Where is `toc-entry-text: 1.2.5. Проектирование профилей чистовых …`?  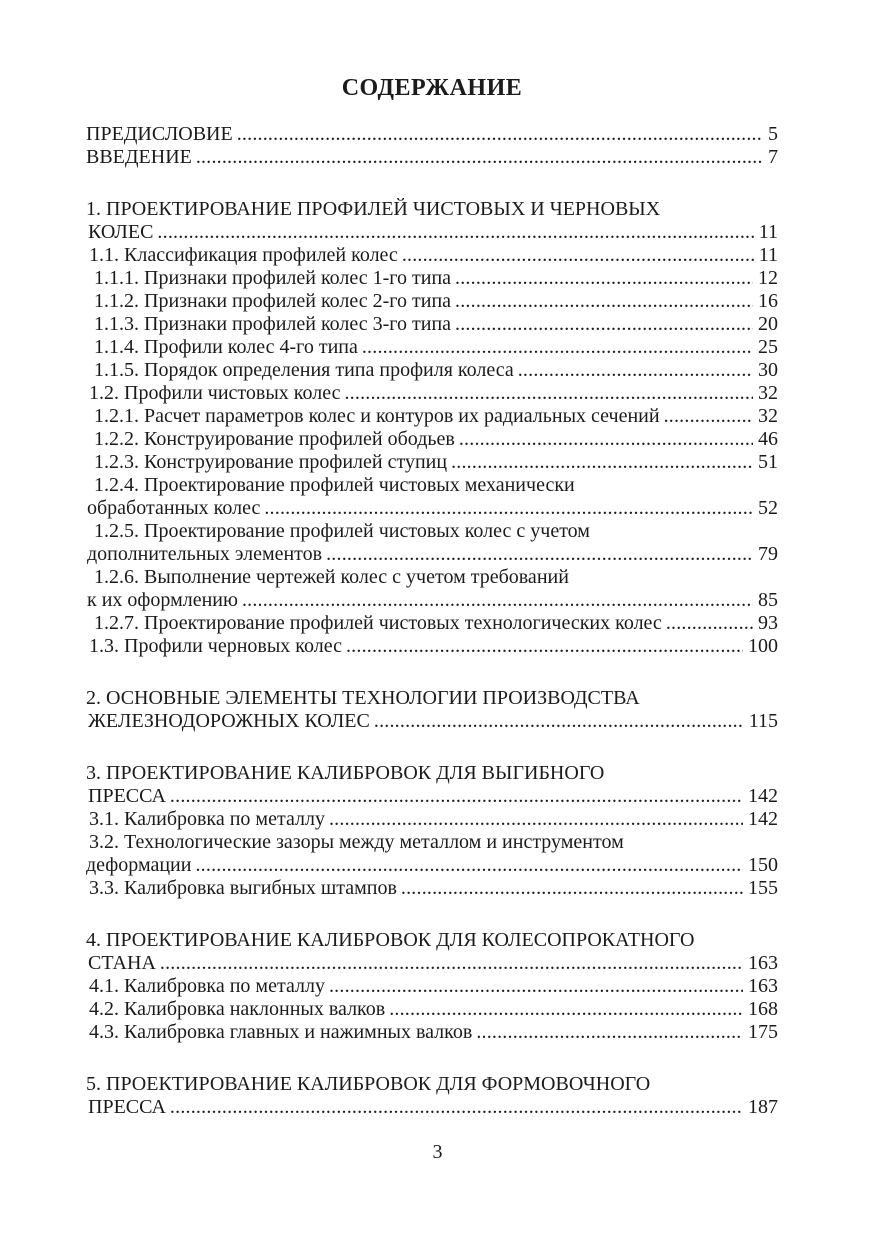
toc-entry-text: 1.2.5. Проектирование профилей чистовых … is located at coordinates (342, 531).